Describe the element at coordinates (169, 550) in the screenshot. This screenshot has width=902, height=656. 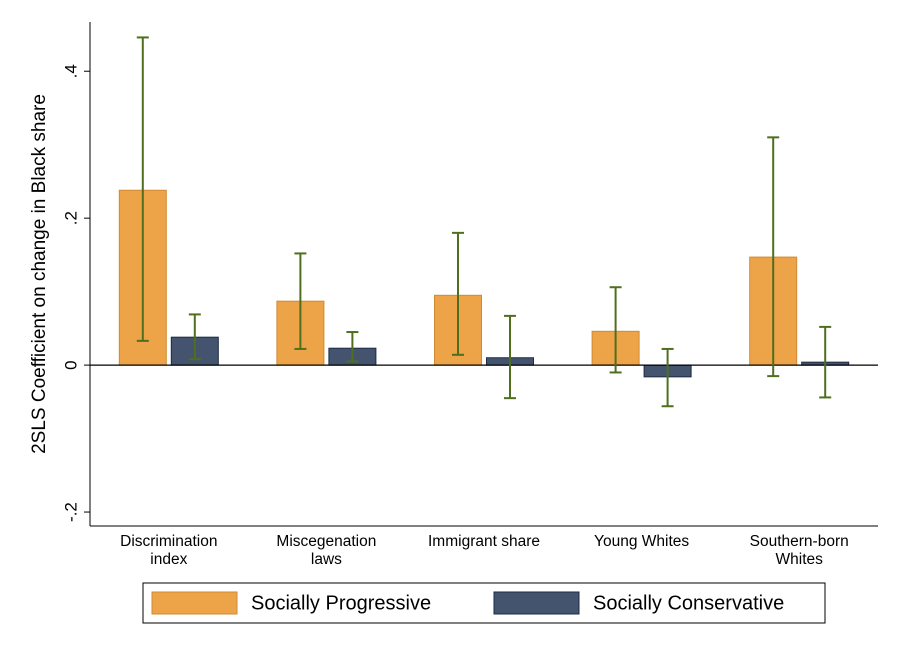
I see `x-tick-label: Discrimination index` at that location.